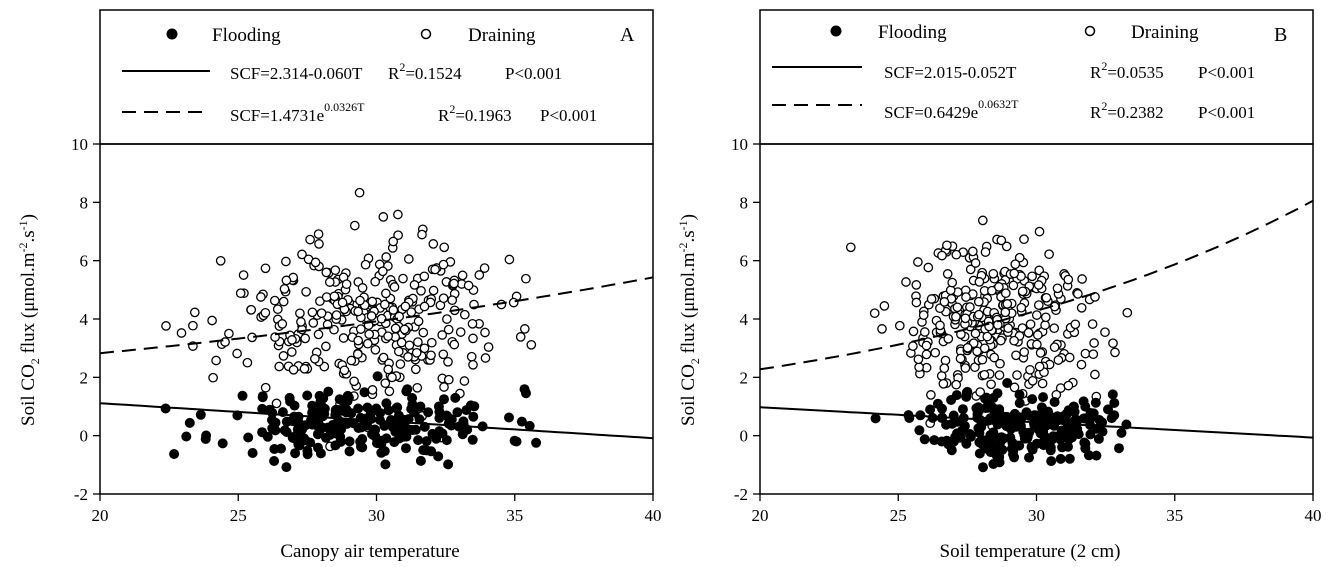 Image resolution: width=1331 pixels, height=567 pixels. Describe the element at coordinates (376, 315) in the screenshot. I see `exponential-fit-line-a` at that location.